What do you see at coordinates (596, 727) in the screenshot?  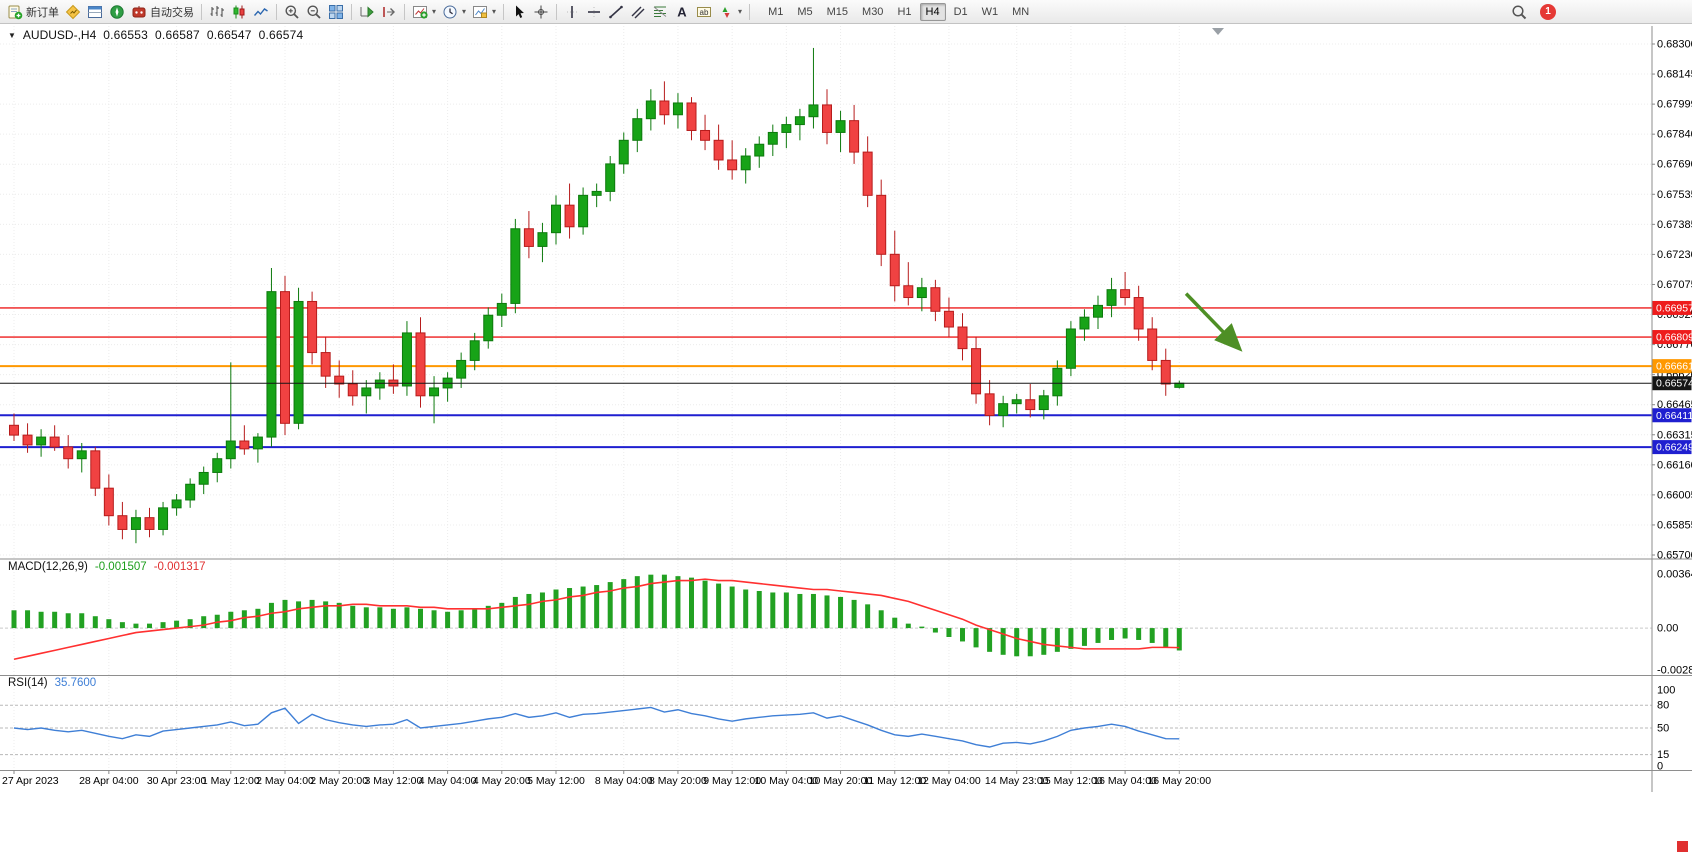 I see `rsi-line` at bounding box center [596, 727].